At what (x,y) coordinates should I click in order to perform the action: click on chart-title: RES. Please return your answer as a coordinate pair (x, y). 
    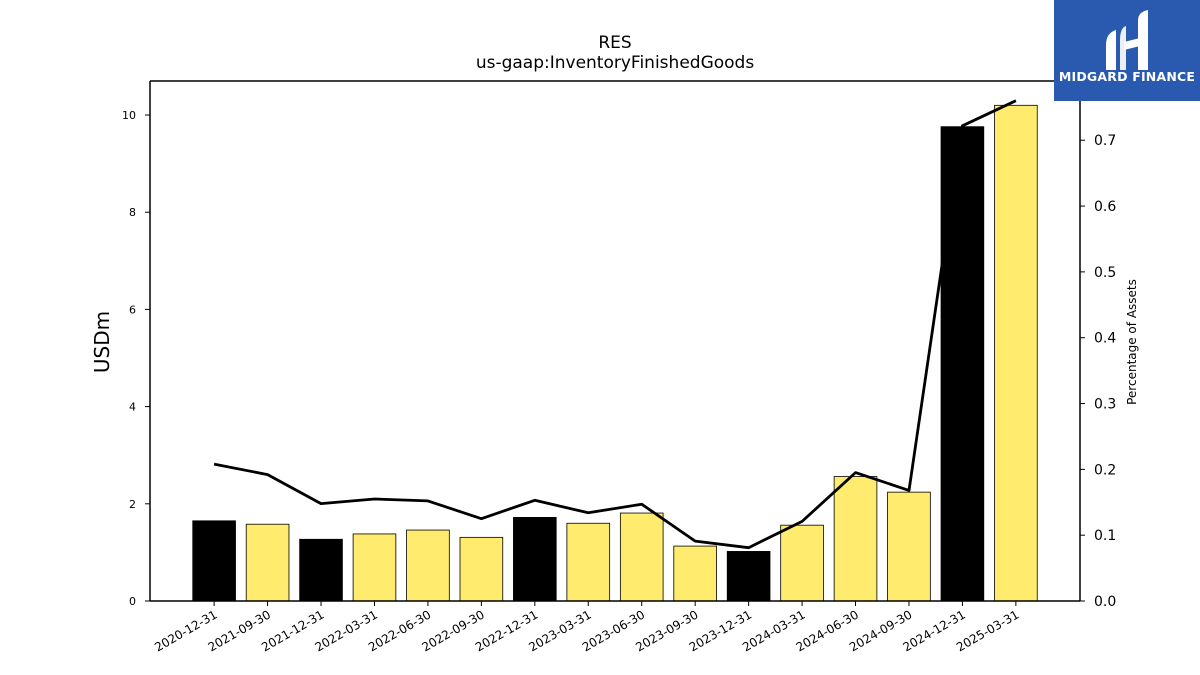
    Looking at the image, I should click on (615, 43).